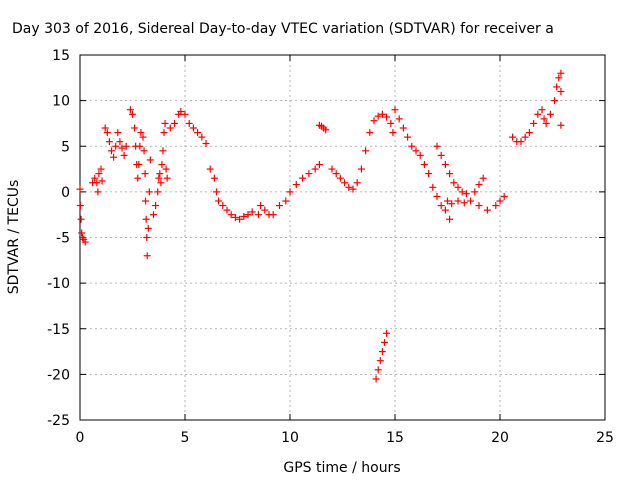 Image resolution: width=640 pixels, height=480 pixels. What do you see at coordinates (290, 438) in the screenshot?
I see `x-tick-label: 10` at bounding box center [290, 438].